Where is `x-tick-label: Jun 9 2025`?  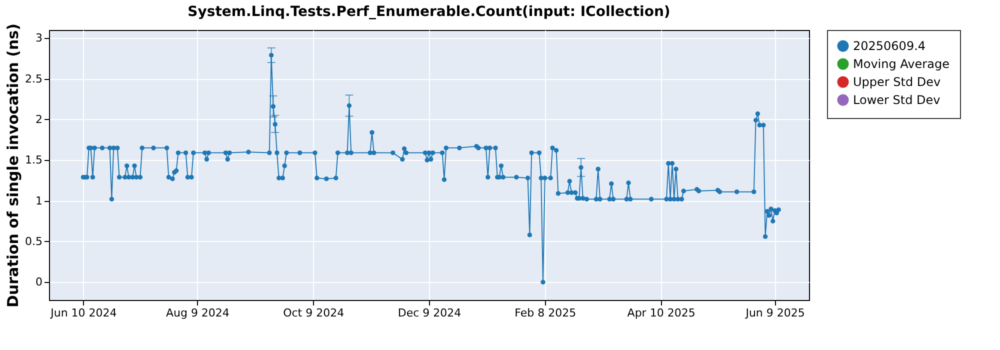 x-tick-label: Jun 9 2025 is located at coordinates (774, 313).